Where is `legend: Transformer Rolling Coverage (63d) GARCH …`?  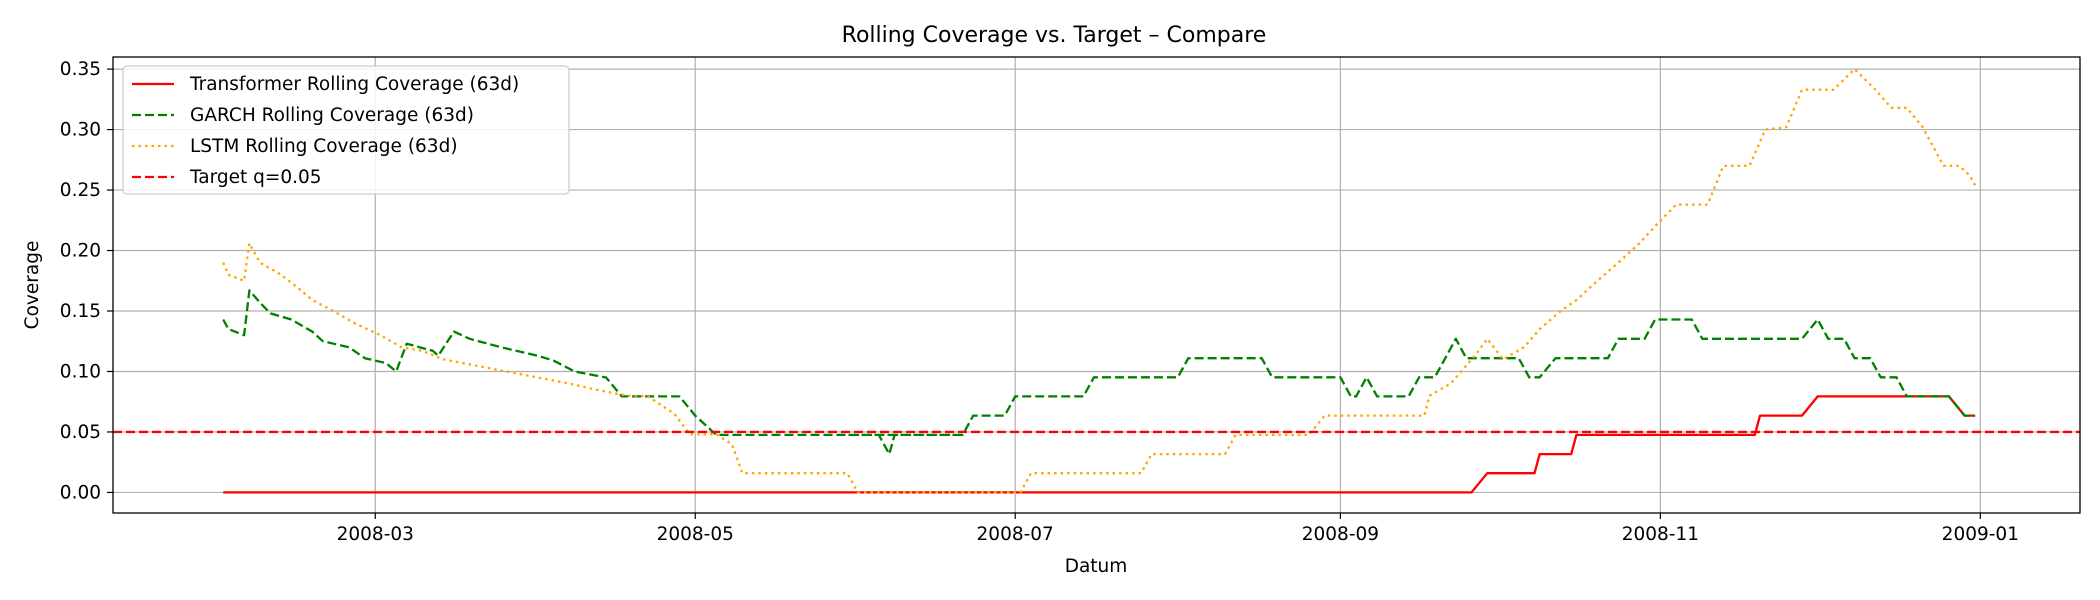 legend: Transformer Rolling Coverage (63d) GARCH … is located at coordinates (346, 130).